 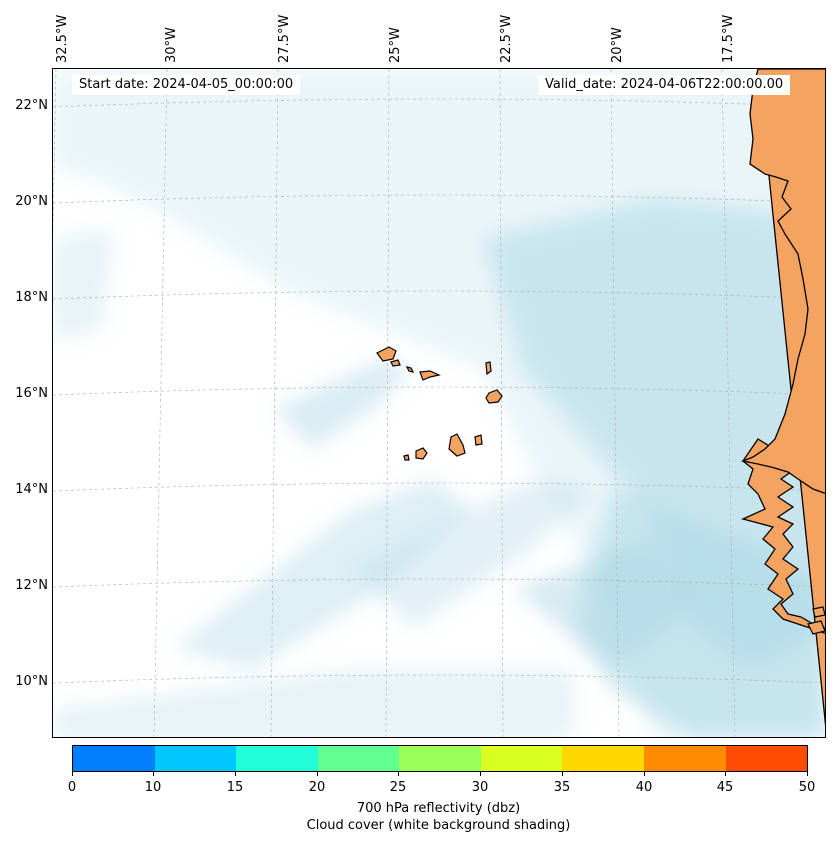 I want to click on sao-nicolau-island, so click(x=430, y=375).